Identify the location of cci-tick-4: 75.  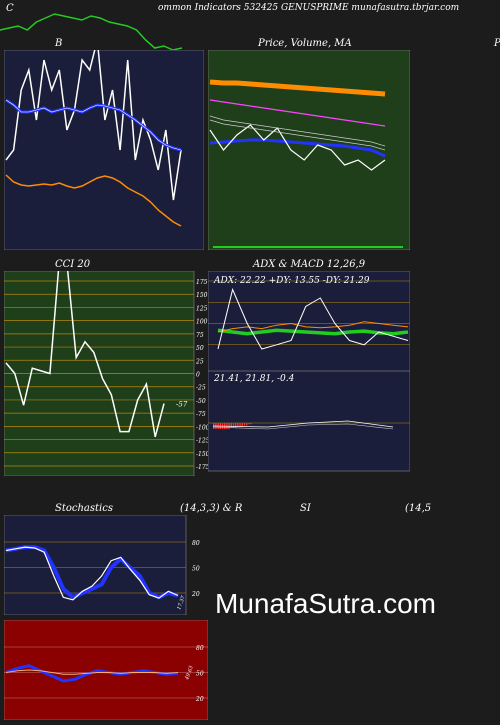
(200, 335).